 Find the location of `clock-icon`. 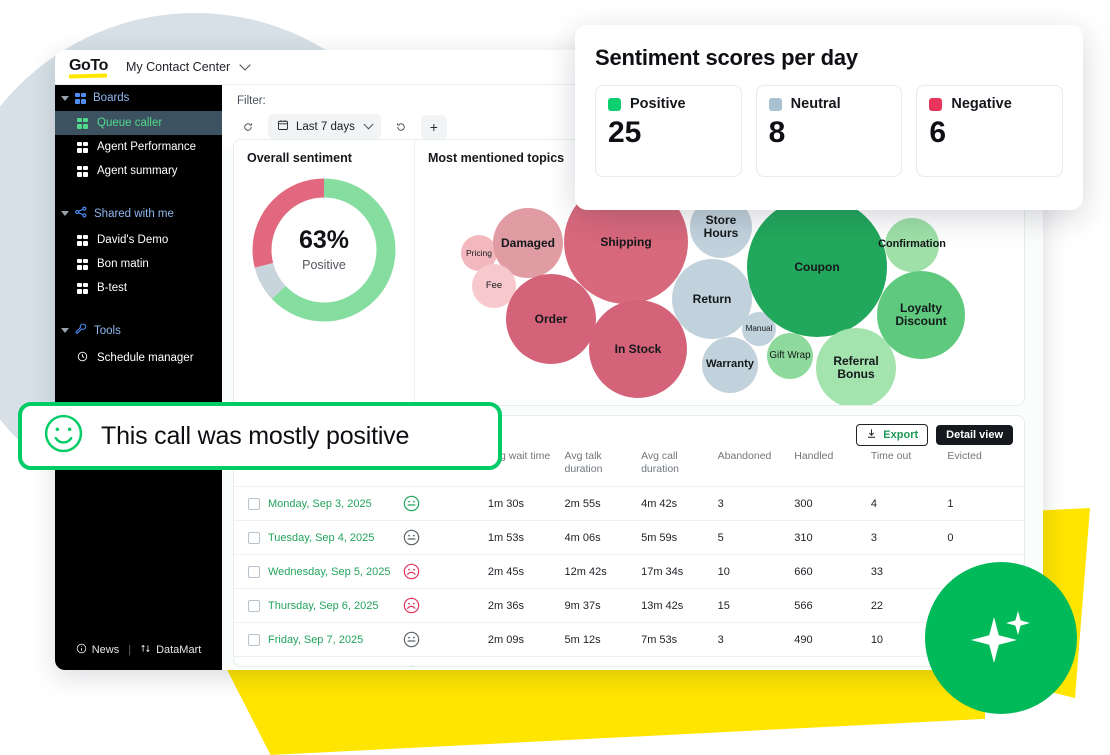

clock-icon is located at coordinates (82, 358).